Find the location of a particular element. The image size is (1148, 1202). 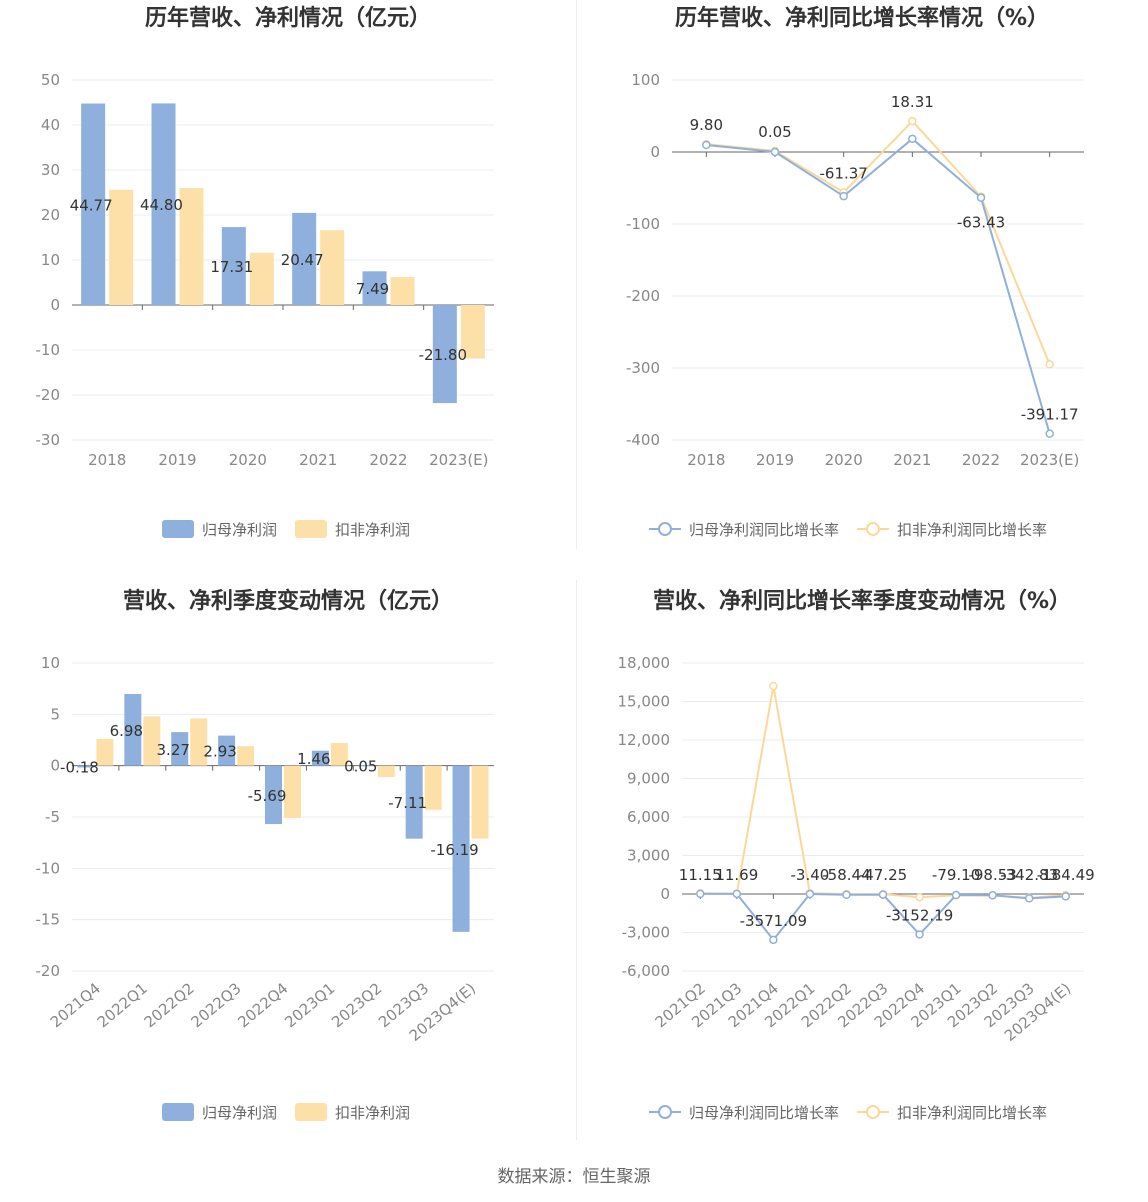

y-tick-label: -300 is located at coordinates (643, 368).